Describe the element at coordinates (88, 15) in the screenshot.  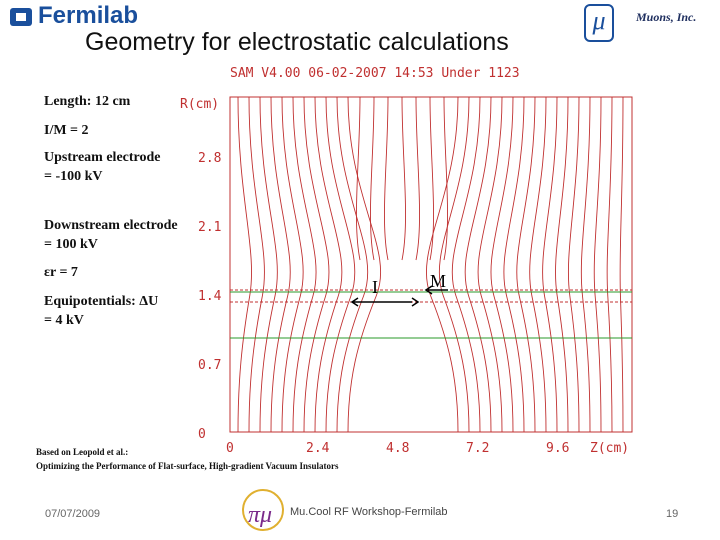
I see `logo: Fermilab` at that location.